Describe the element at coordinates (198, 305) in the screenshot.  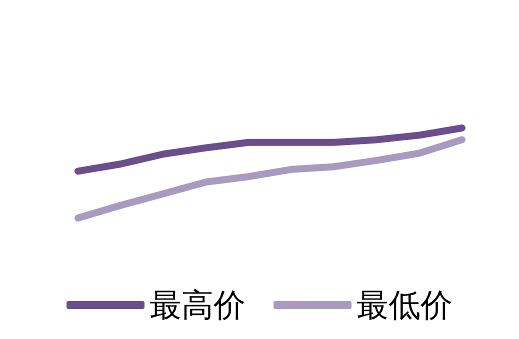
I see `legend-label: 最高价` at that location.